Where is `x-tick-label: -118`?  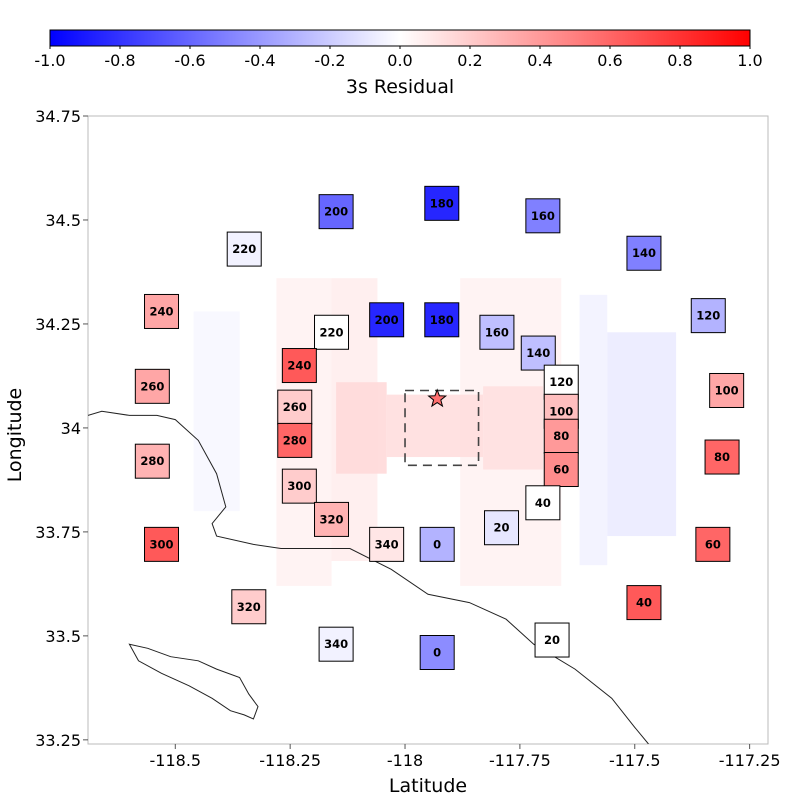
x-tick-label: -118 is located at coordinates (405, 760).